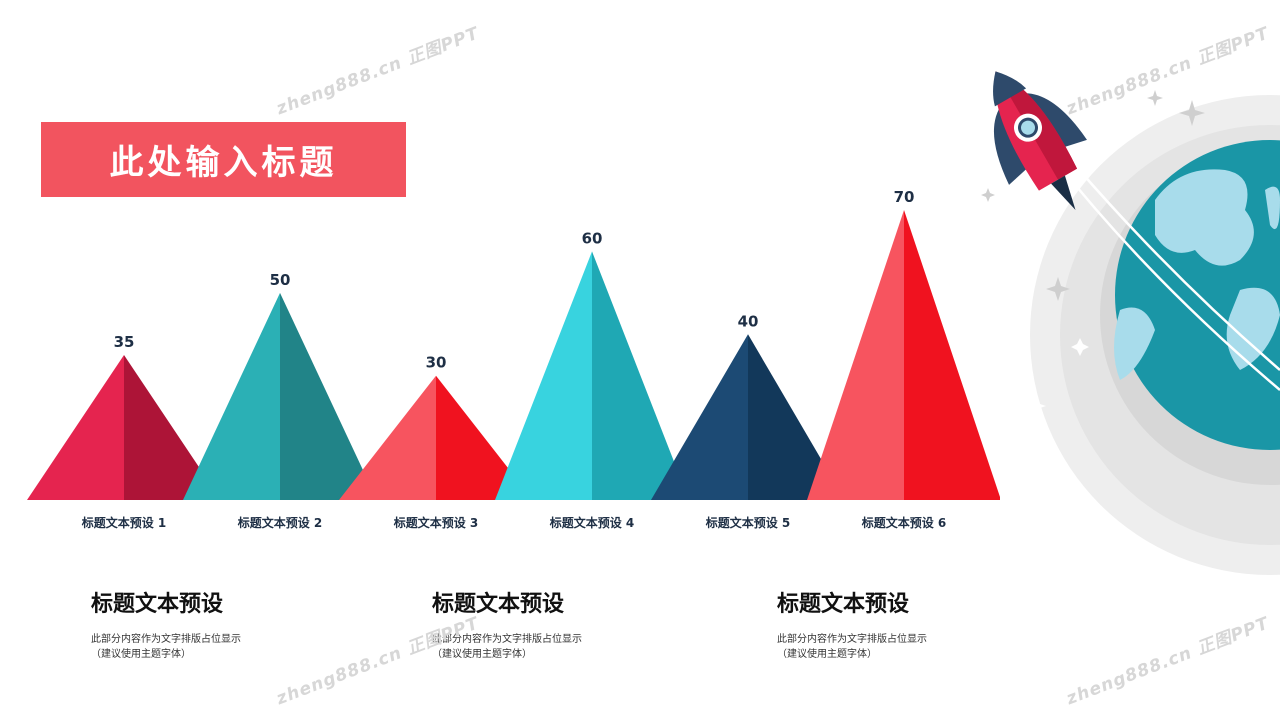  I want to click on text-block-1: 标题文本预设 此部分内容作为文字排版占位显示 （建议使用主题字体）, so click(206, 624).